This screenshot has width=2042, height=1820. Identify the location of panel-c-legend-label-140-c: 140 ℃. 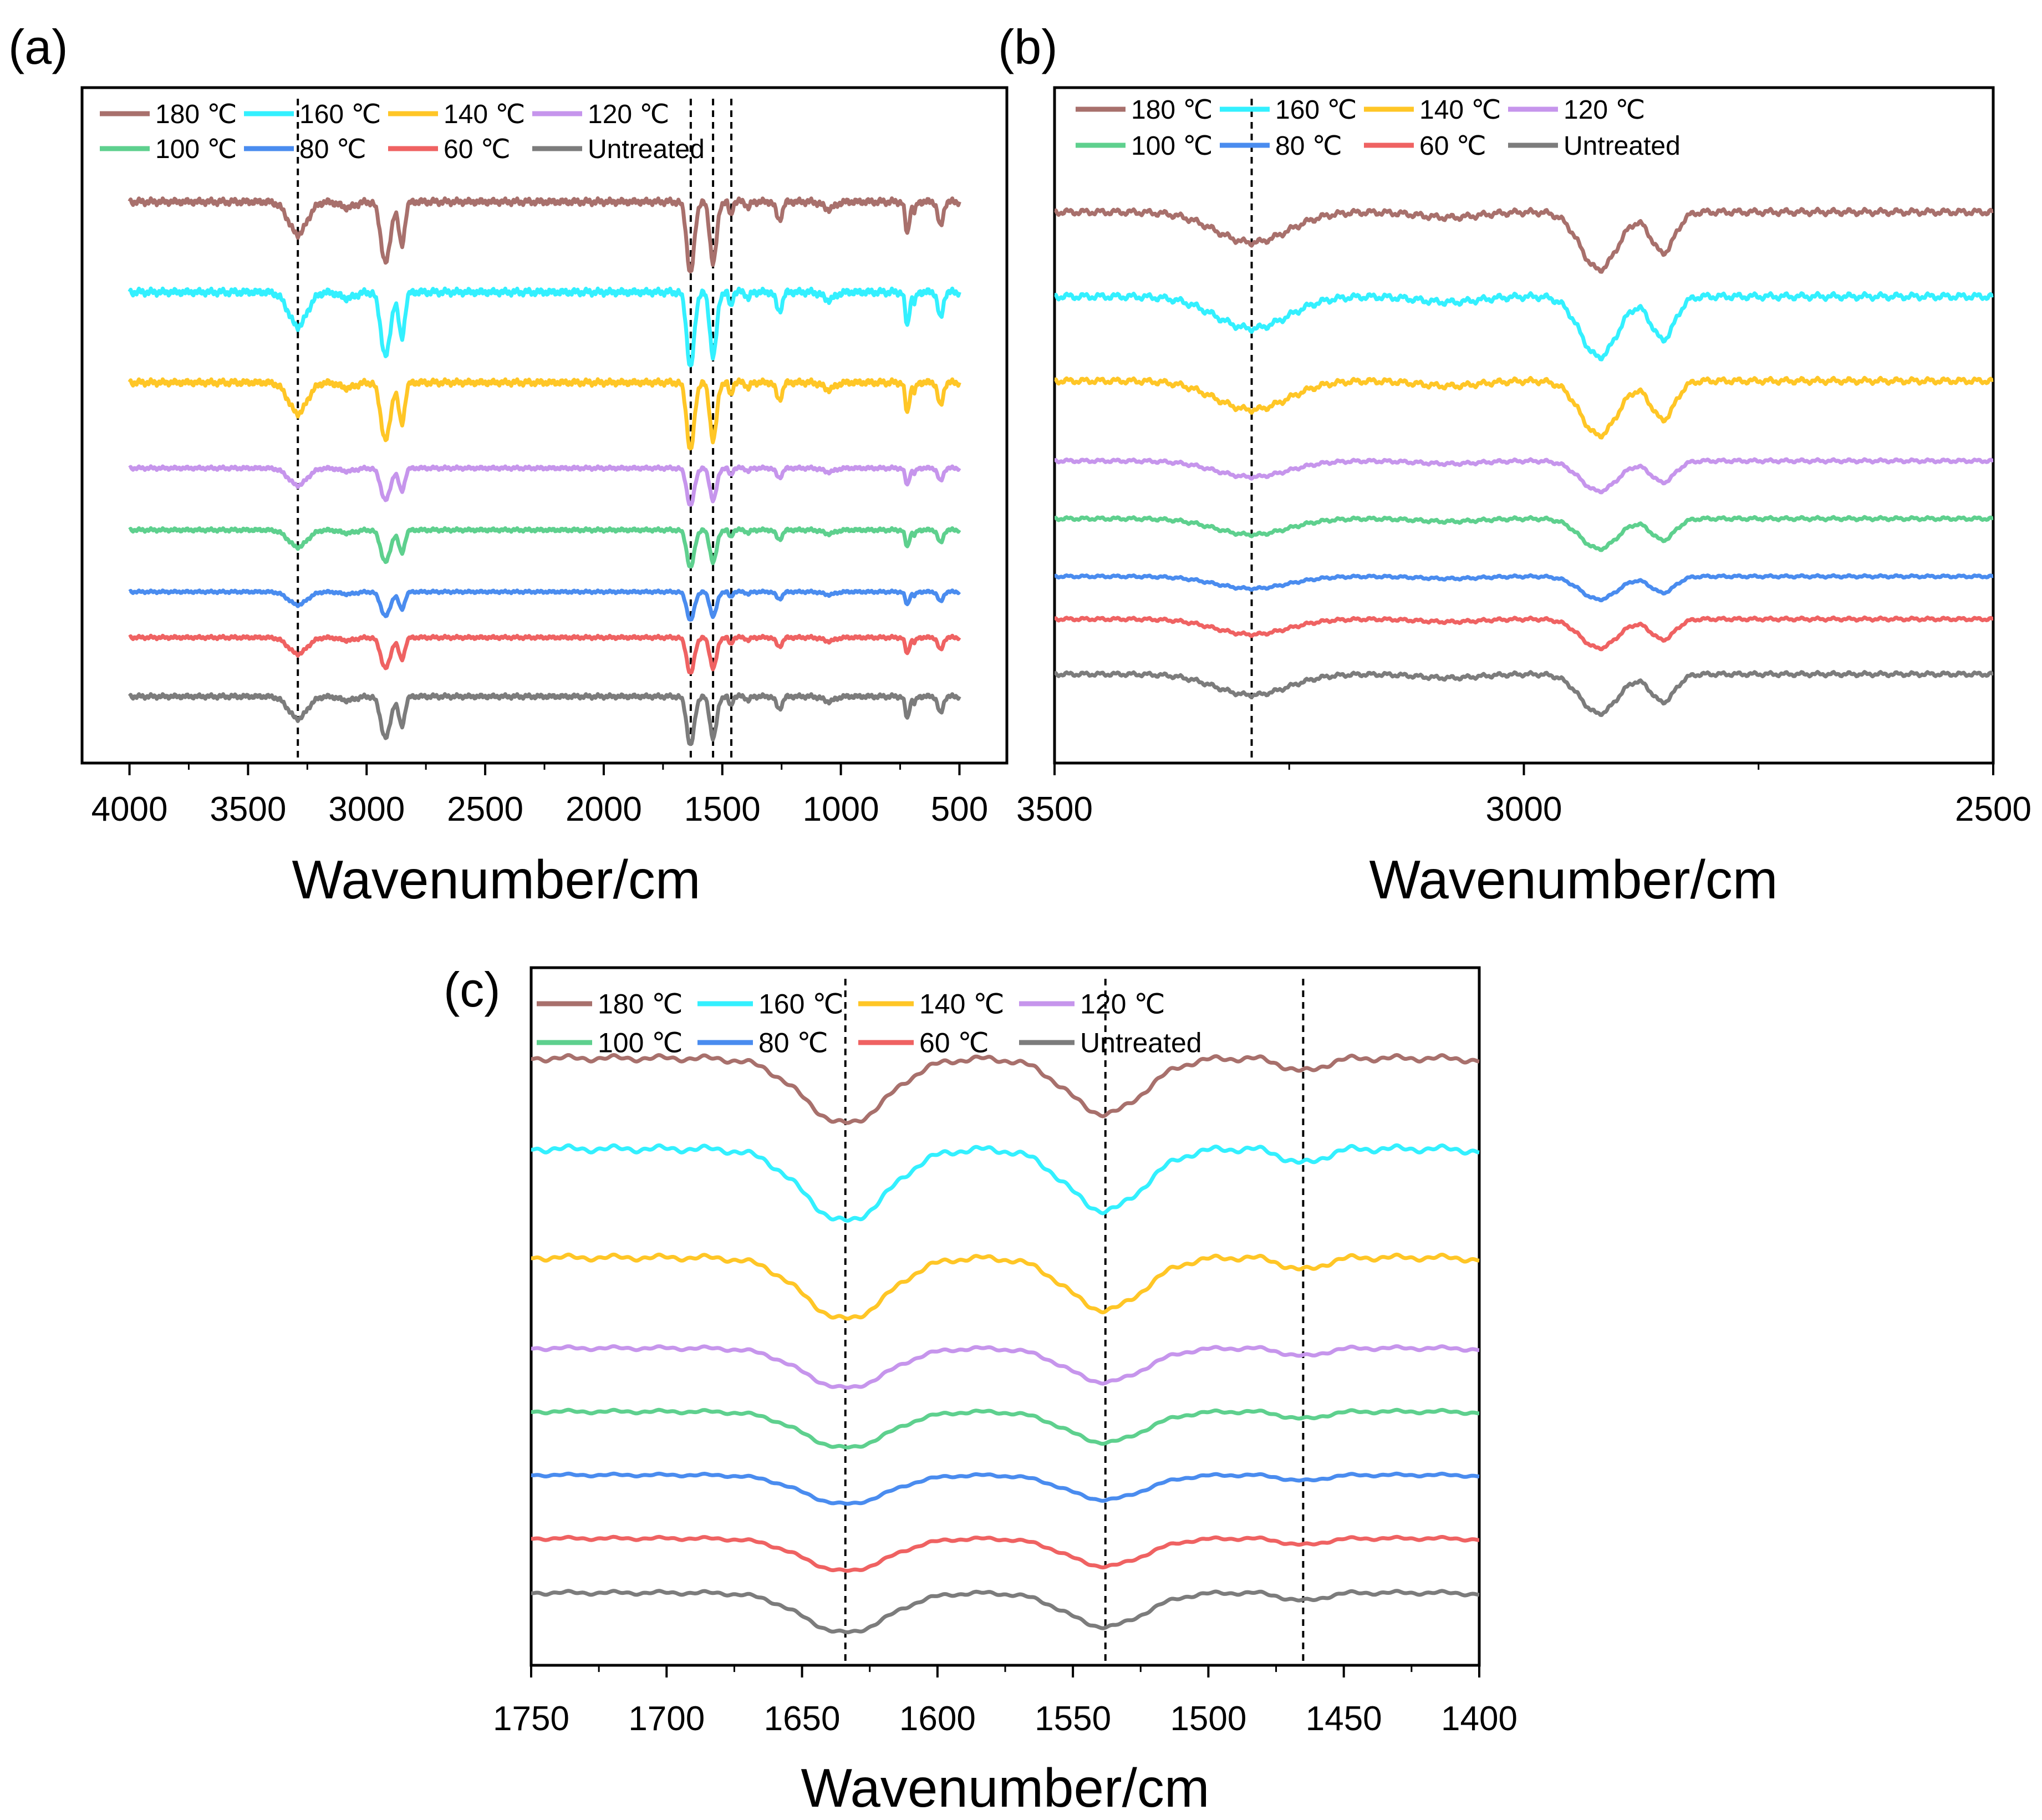
(961, 1004).